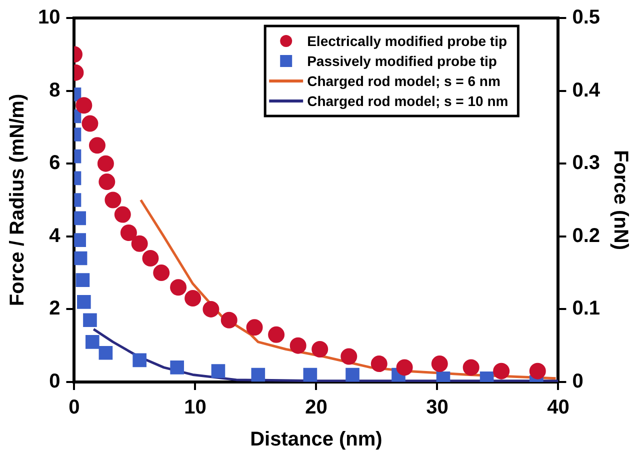 The width and height of the screenshot is (642, 456). I want to click on x-tick-label: 20, so click(316, 407).